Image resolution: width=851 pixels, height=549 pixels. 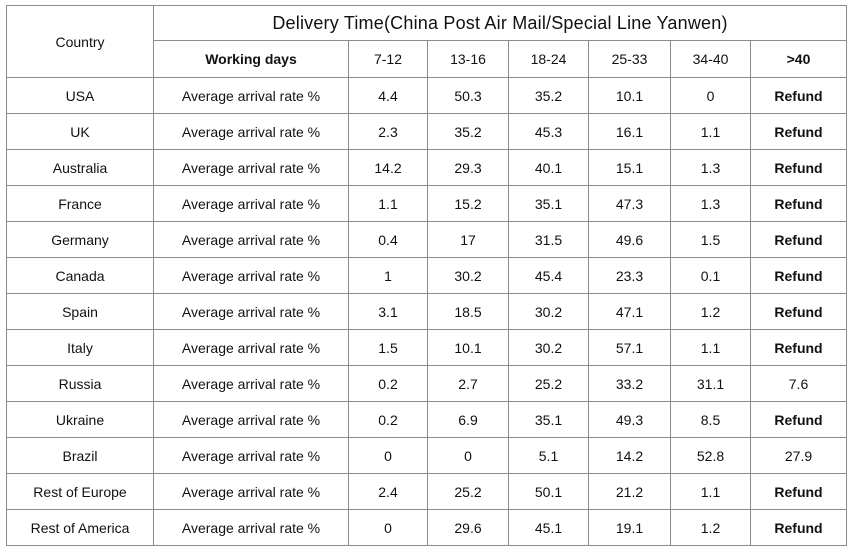 I want to click on rate-cell: 49.6, so click(x=629, y=239).